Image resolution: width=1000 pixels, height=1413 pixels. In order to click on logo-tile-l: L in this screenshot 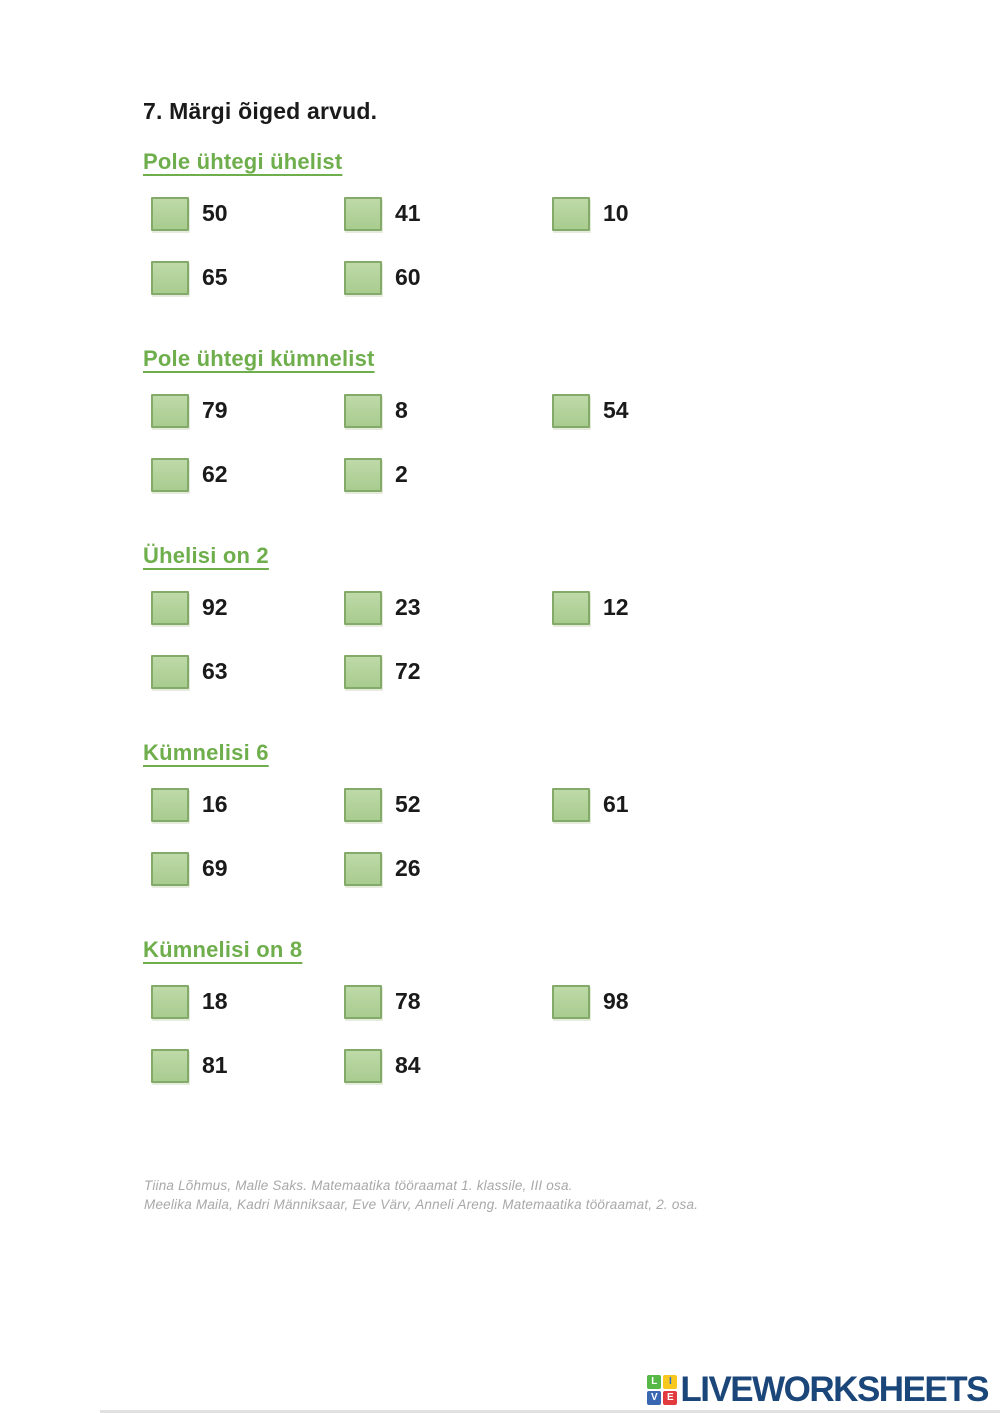, I will do `click(654, 1381)`.